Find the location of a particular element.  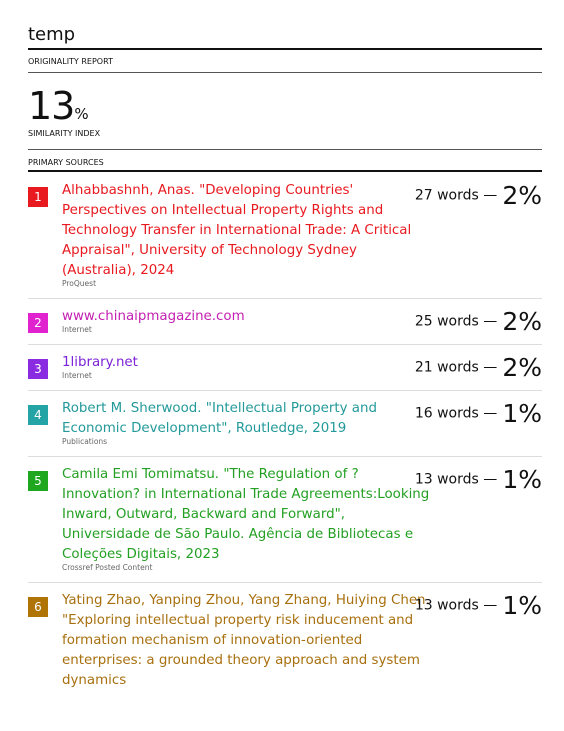

source-type: Publications is located at coordinates (85, 441).